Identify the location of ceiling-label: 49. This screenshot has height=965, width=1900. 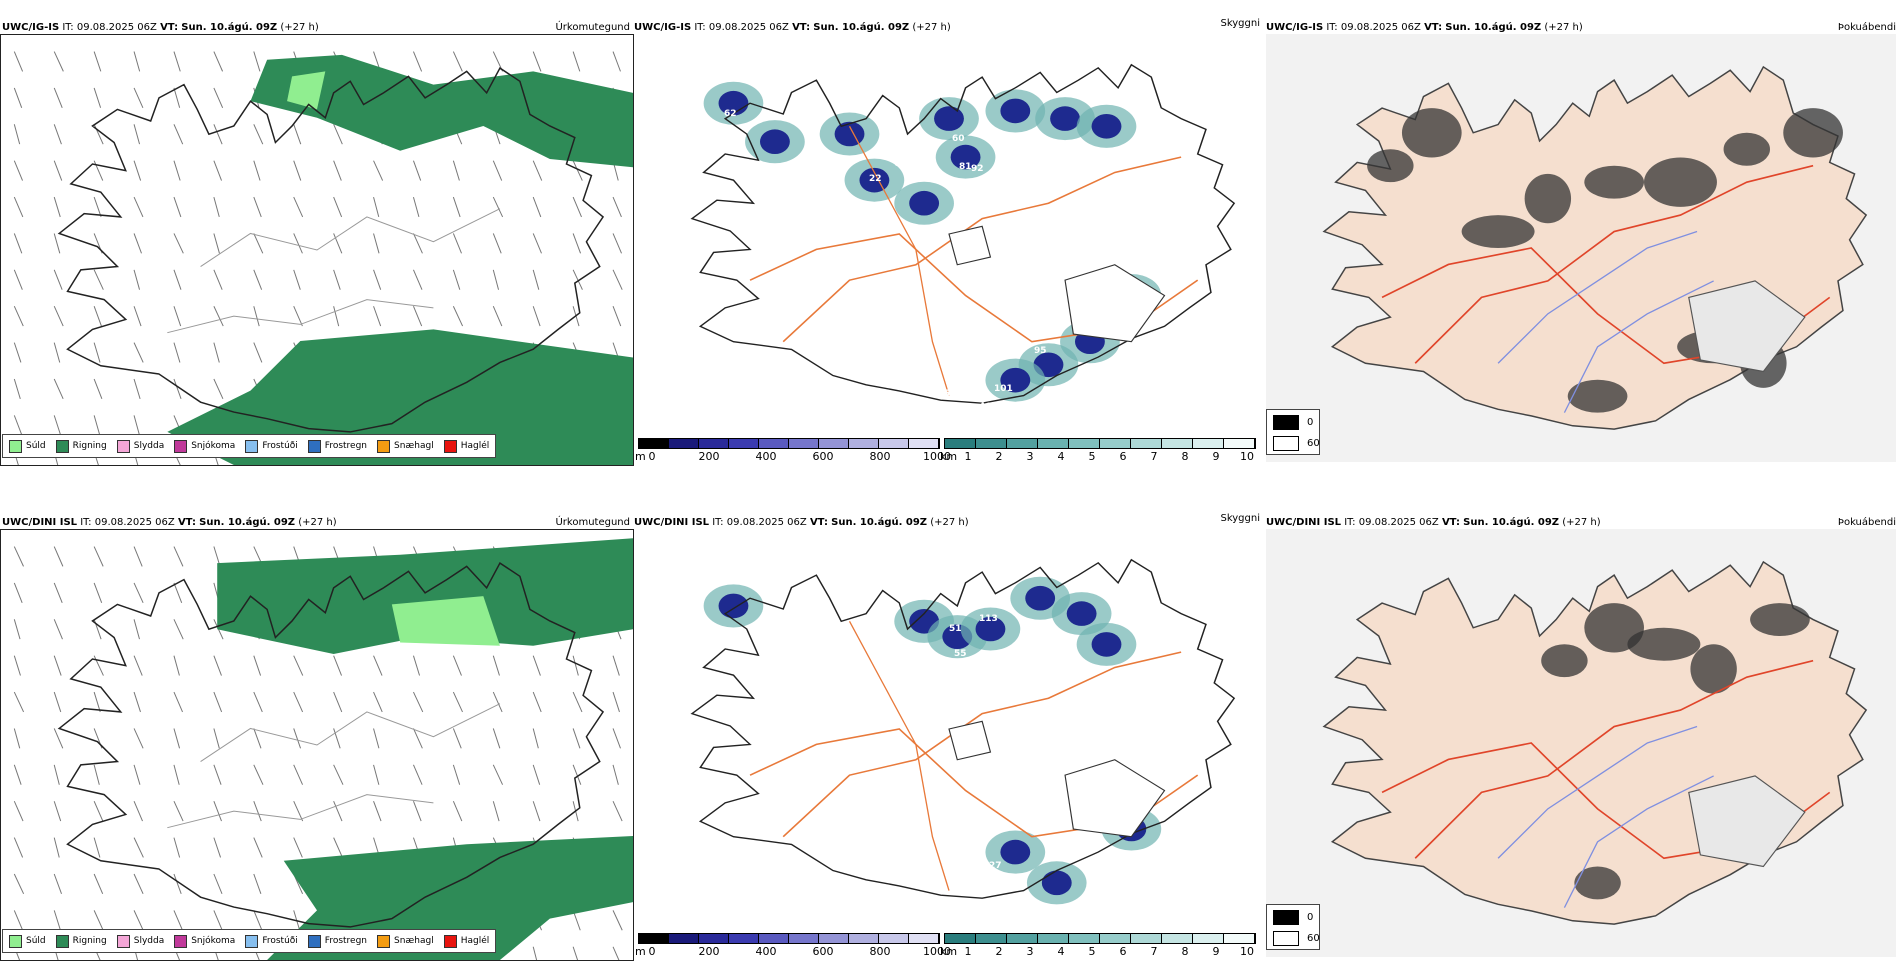
(890, 154).